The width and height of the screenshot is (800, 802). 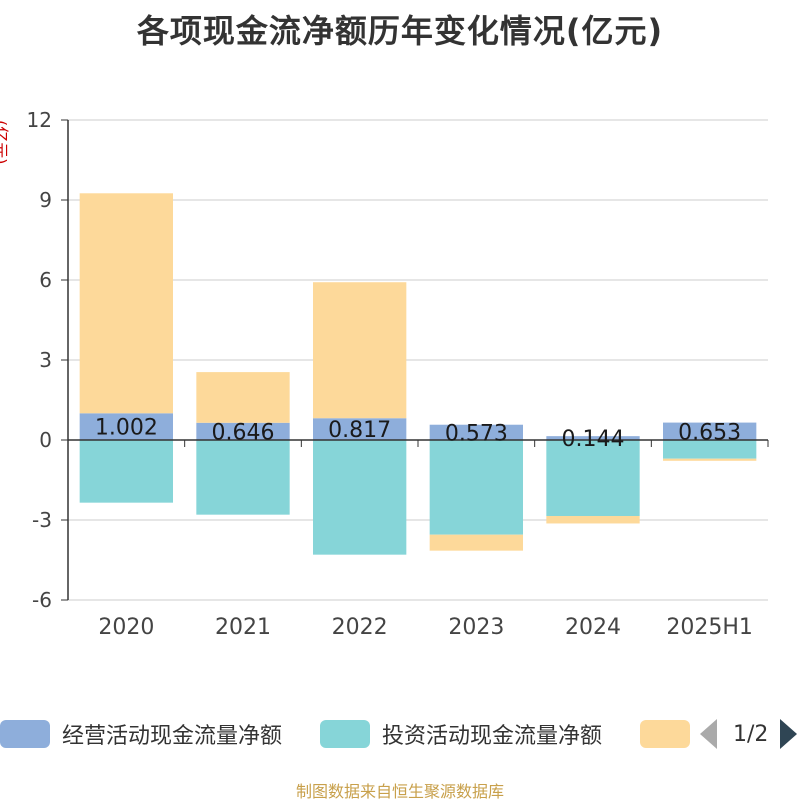 I want to click on legend-swatch-third, so click(x=665, y=734).